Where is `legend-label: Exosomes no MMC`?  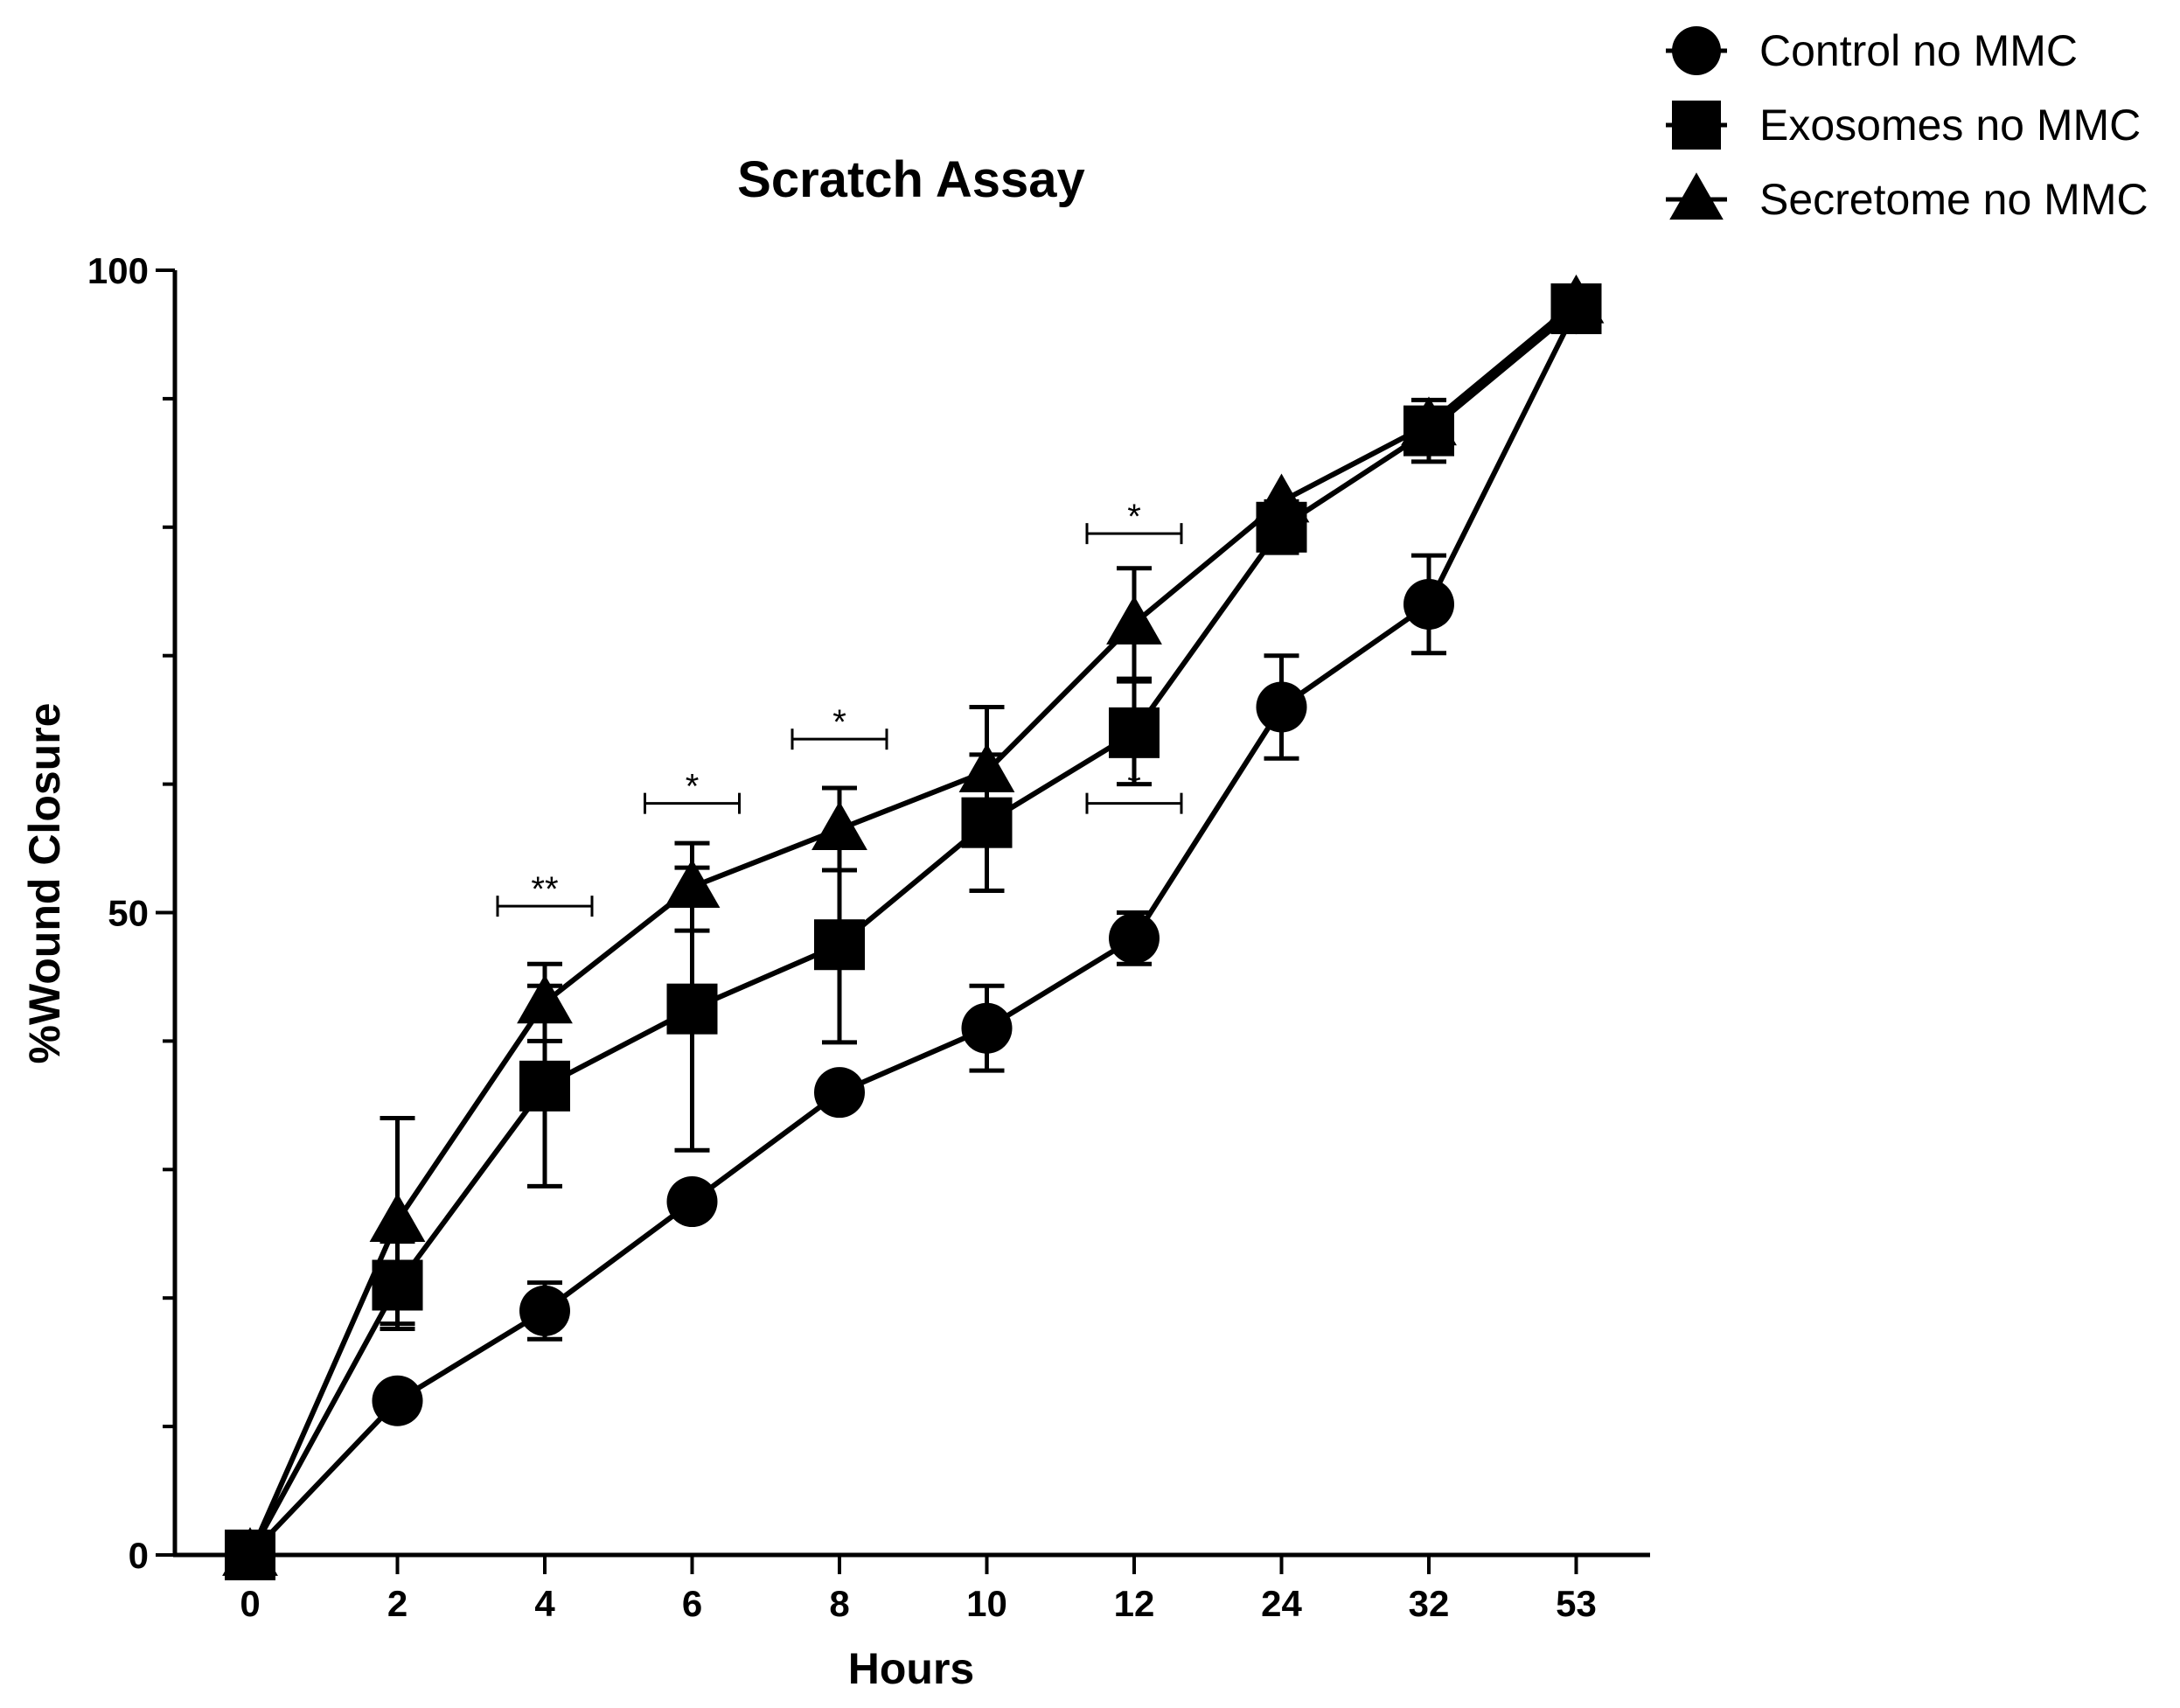
legend-label: Exosomes no MMC is located at coordinates (1950, 126).